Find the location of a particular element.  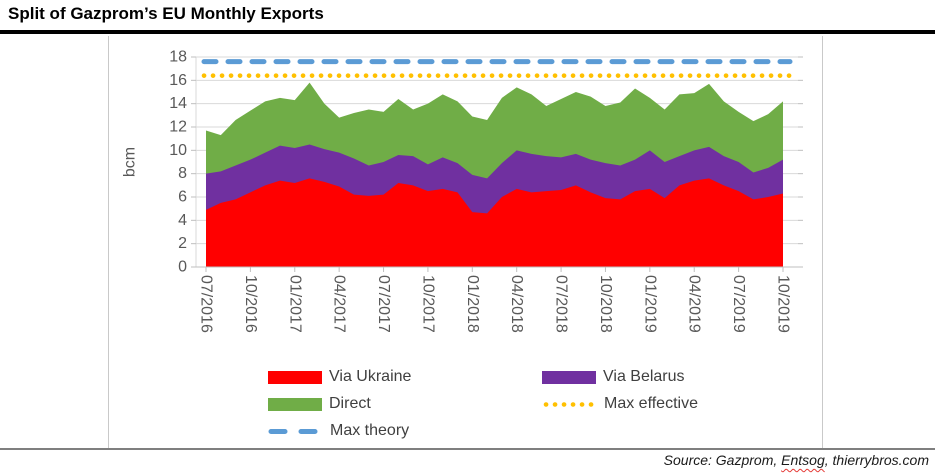

legend-item-direct: Direct is located at coordinates (319, 404).